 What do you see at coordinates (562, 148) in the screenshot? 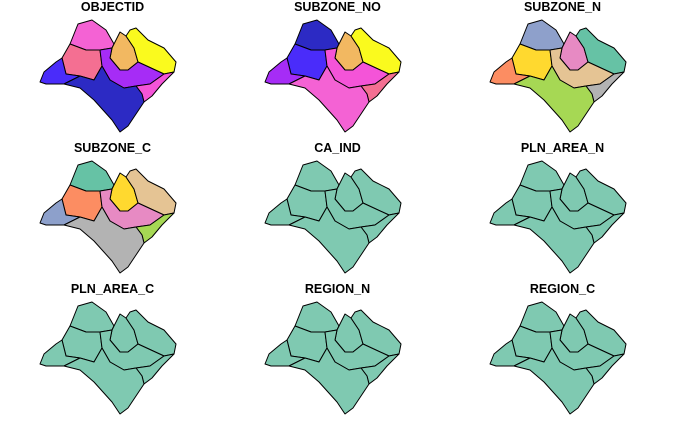
I see `panel-title: PLN_AREA_N` at bounding box center [562, 148].